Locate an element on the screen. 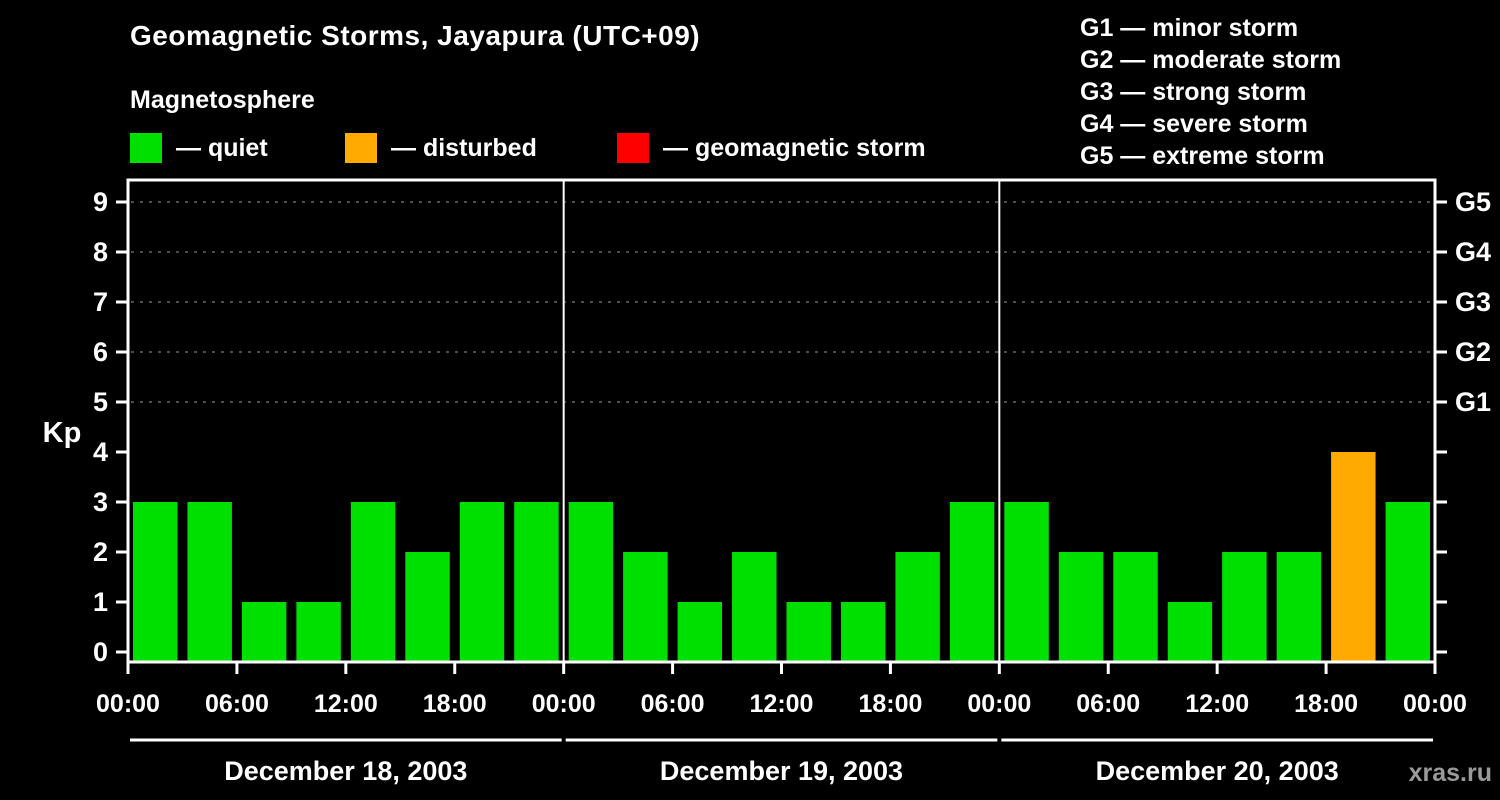 The width and height of the screenshot is (1500, 800). legend-label-storm: — geomagnetic storm is located at coordinates (794, 147).